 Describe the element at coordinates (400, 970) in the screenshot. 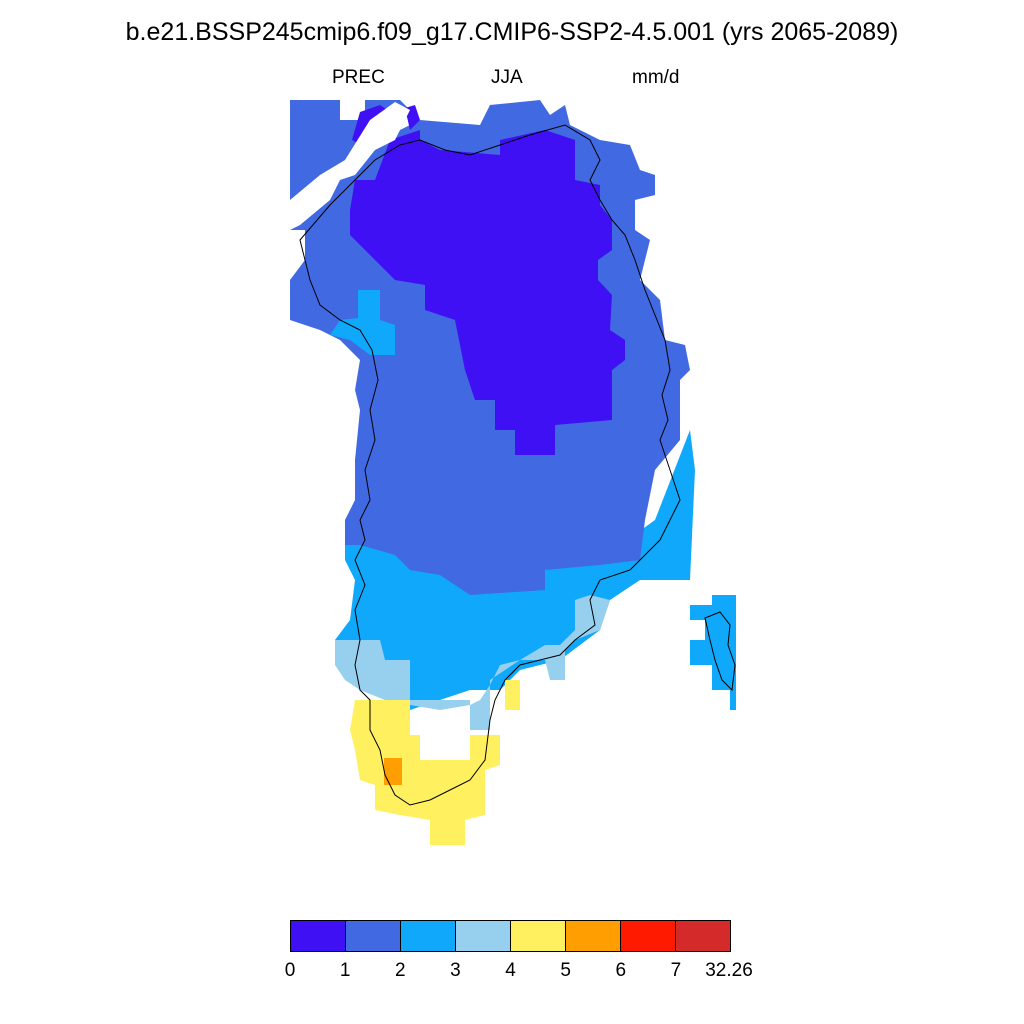

I see `colorbar-tick-label: 2` at that location.